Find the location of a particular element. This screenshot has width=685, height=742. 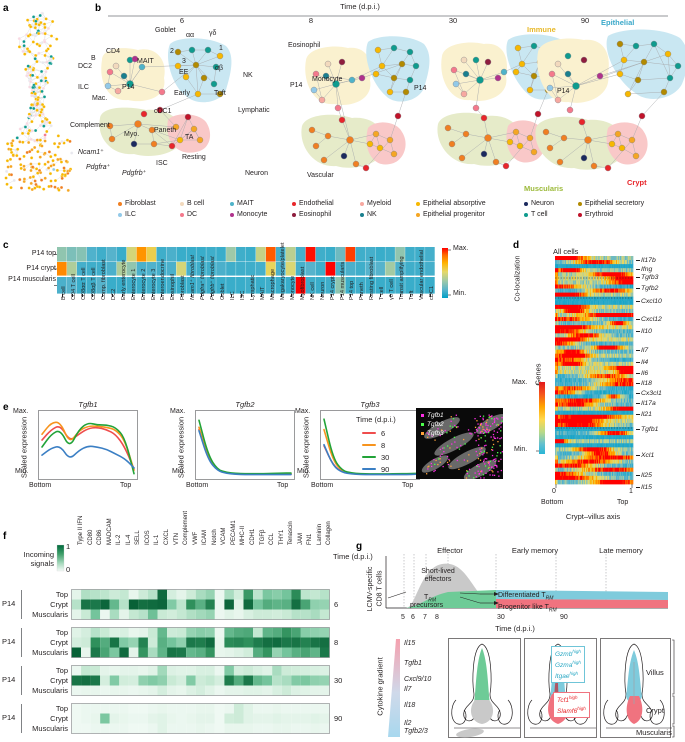

panel-g-time-tick: 7 is located at coordinates (425, 617).